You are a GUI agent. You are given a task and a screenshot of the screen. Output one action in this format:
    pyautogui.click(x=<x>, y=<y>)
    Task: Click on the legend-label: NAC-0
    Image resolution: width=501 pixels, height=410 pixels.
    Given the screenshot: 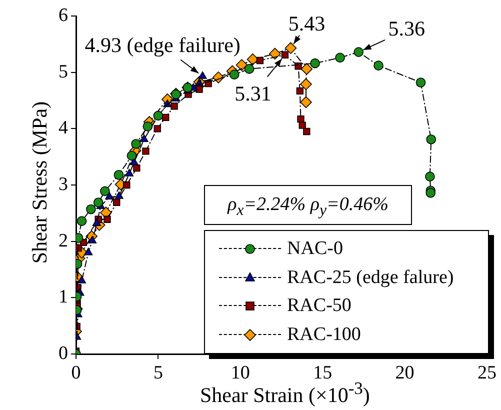 What is the action you would take?
    pyautogui.click(x=315, y=249)
    